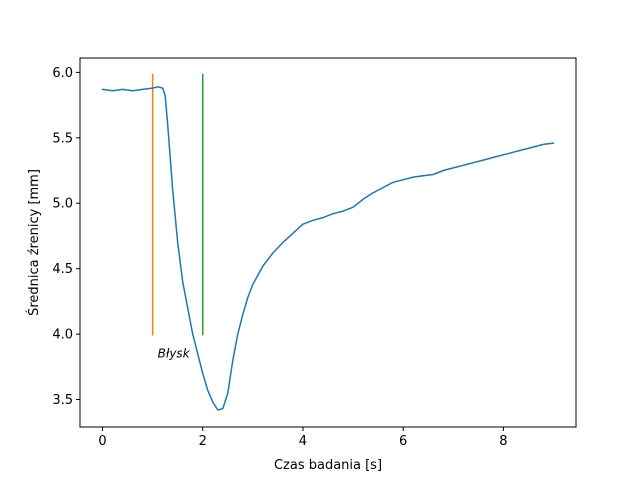 This screenshot has height=485, width=640. What do you see at coordinates (174, 354) in the screenshot?
I see `annotation-text: Błysk` at bounding box center [174, 354].